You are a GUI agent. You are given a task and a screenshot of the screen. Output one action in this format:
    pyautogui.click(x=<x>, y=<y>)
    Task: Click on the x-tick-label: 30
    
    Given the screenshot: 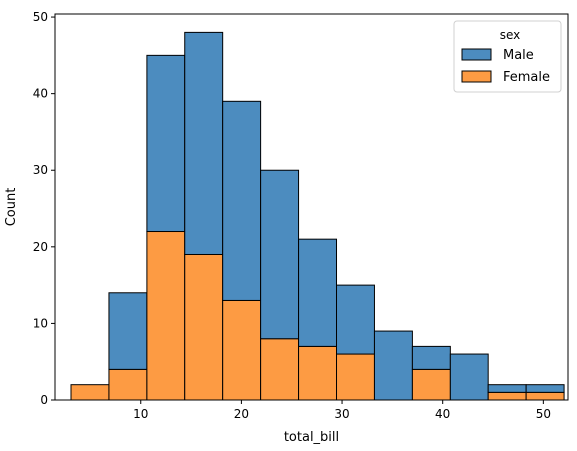 What is the action you would take?
    pyautogui.click(x=341, y=414)
    